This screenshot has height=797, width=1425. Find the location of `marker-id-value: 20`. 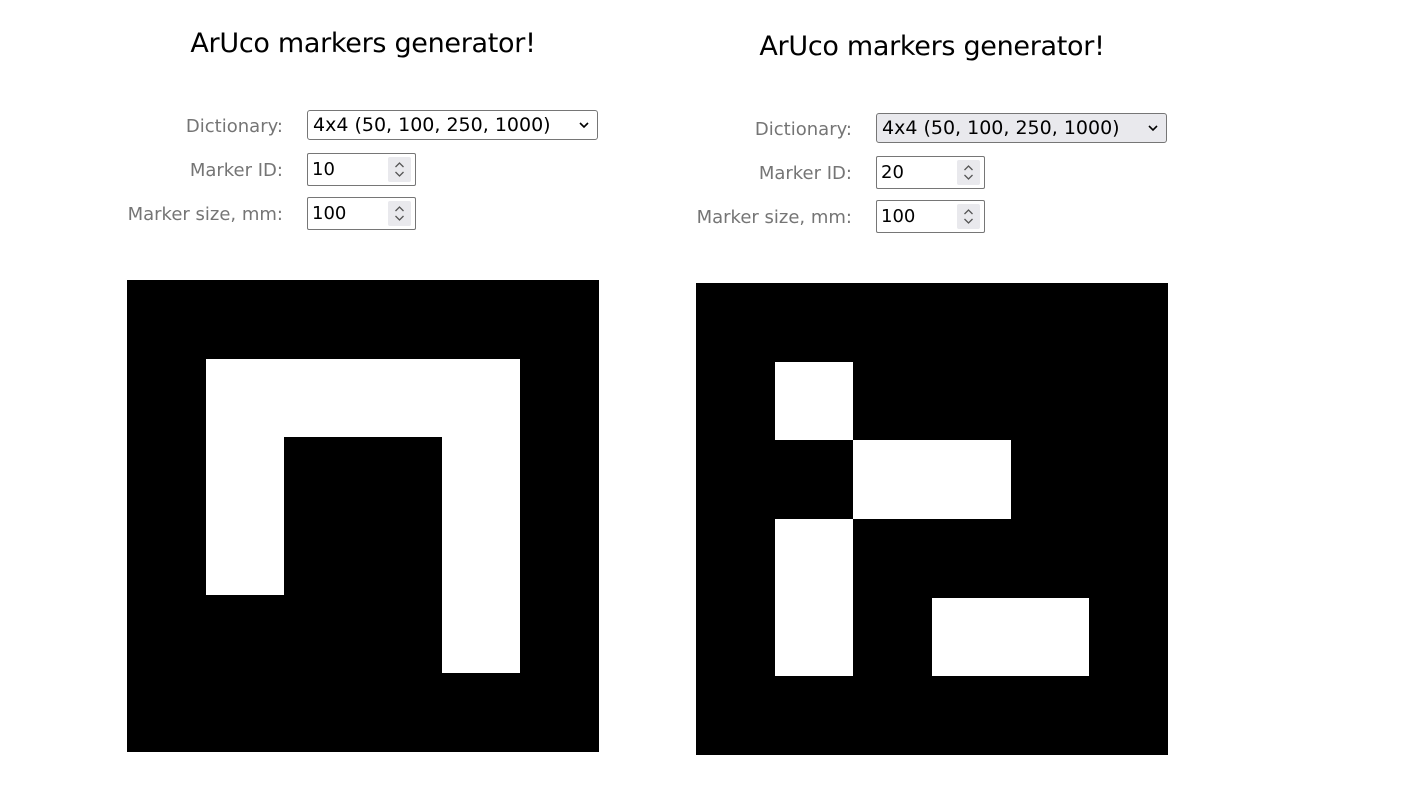

marker-id-value: 20 is located at coordinates (892, 172).